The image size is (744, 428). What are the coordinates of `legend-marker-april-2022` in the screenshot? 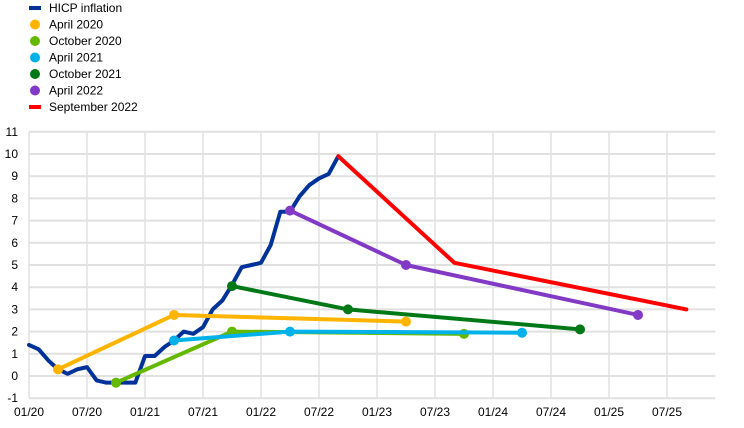 It's located at (35, 90).